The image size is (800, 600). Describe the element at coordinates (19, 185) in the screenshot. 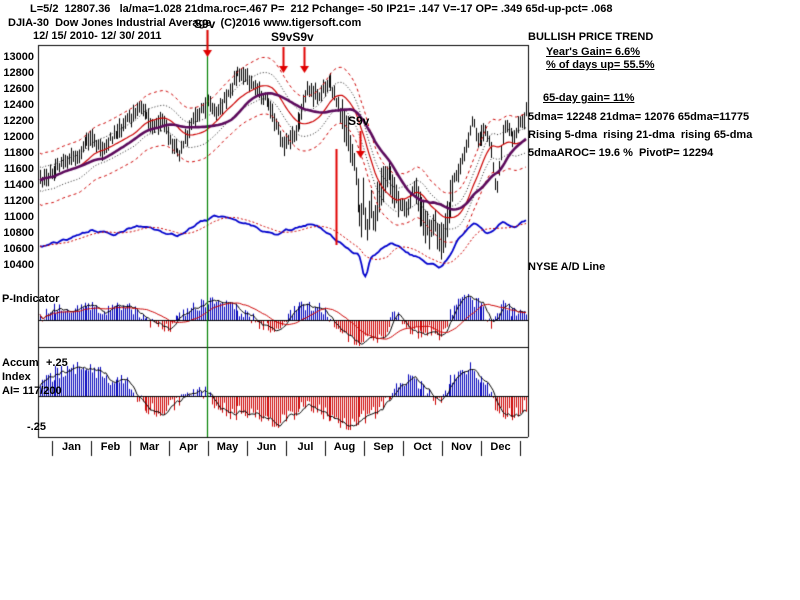

I see `y-axis-label: 11400` at that location.